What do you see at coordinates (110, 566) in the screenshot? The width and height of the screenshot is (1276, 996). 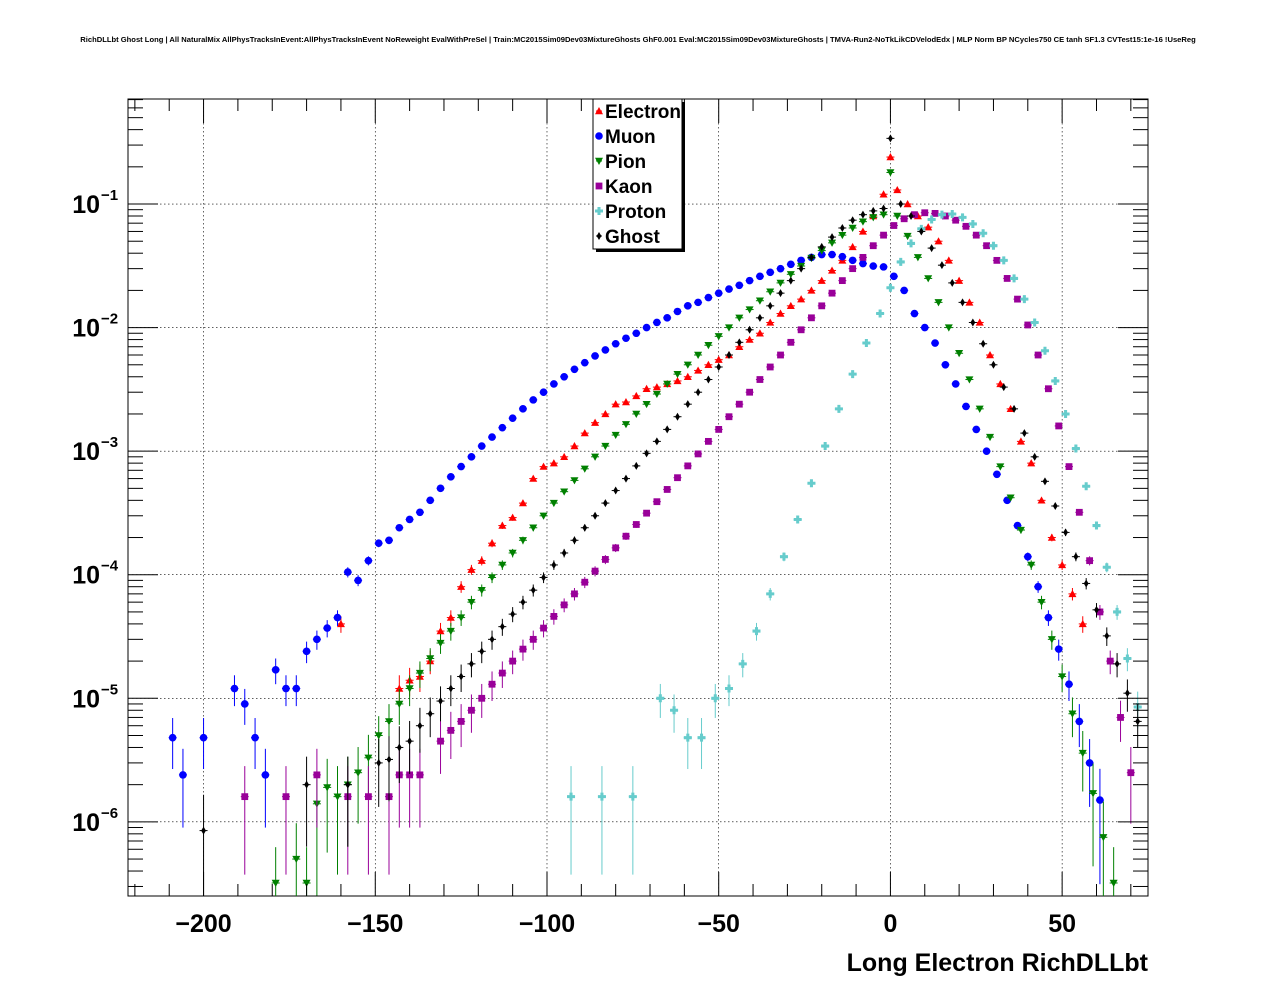 I see `y-tick-label-exponent: −4` at bounding box center [110, 566].